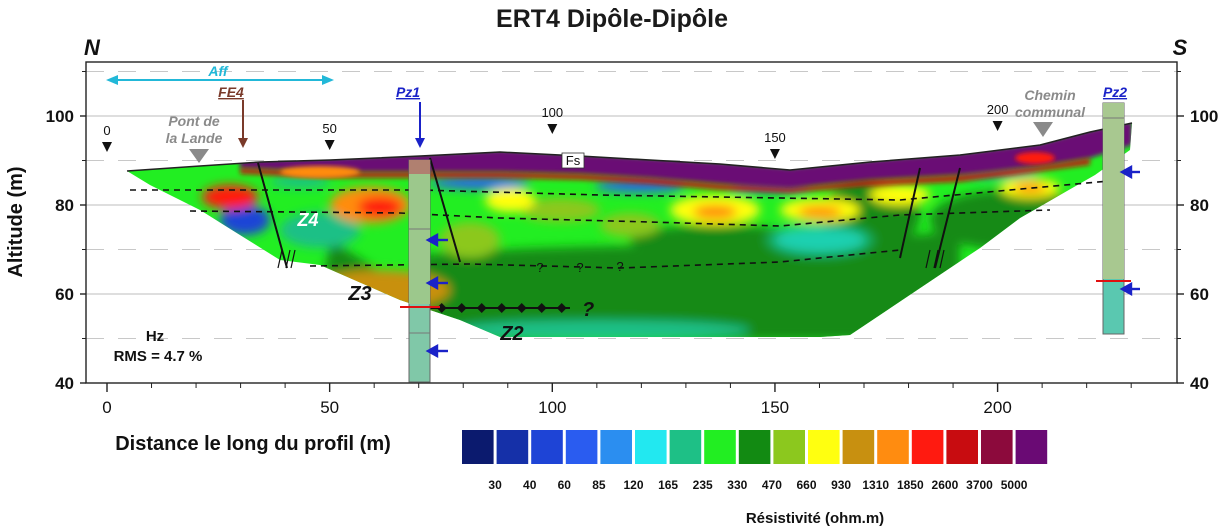 The image size is (1225, 527). What do you see at coordinates (1197, 232) in the screenshot?
I see `y-axis-ticks-right: 40 60 80 100` at bounding box center [1197, 232].